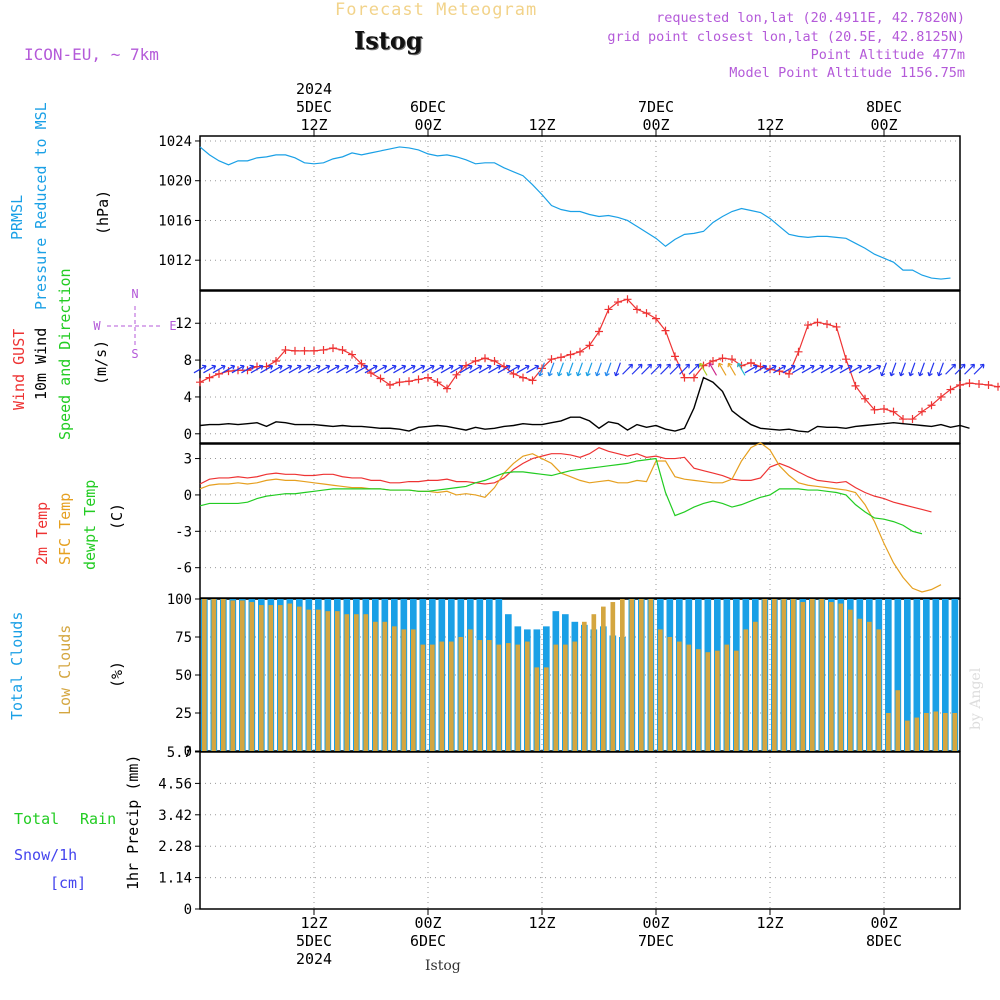  I want to click on y-tick-label: 1020, so click(175, 182).